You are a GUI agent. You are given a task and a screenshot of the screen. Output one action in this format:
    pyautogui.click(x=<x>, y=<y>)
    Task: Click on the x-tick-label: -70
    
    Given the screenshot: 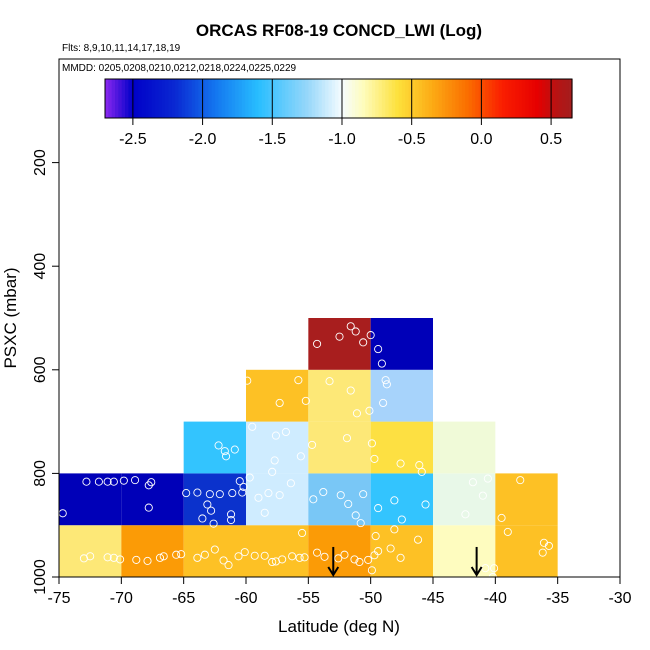 What is the action you would take?
    pyautogui.click(x=121, y=598)
    